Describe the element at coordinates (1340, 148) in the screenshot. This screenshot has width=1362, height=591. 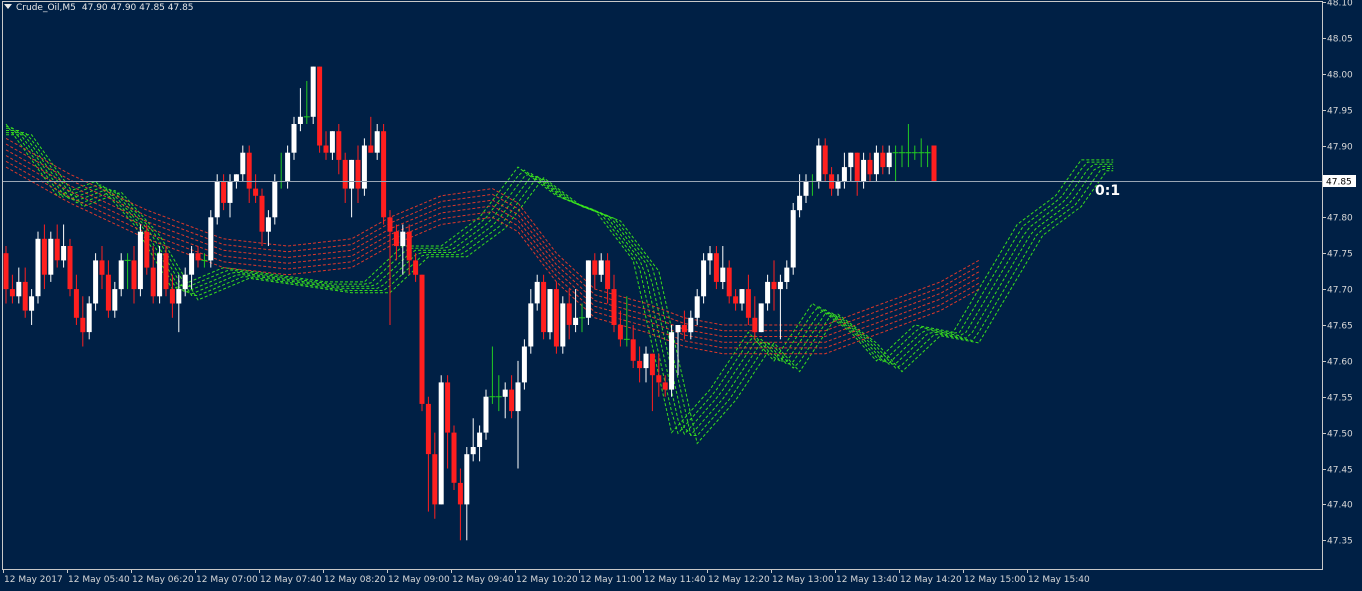
I see `y-tick-label: 47.90` at that location.